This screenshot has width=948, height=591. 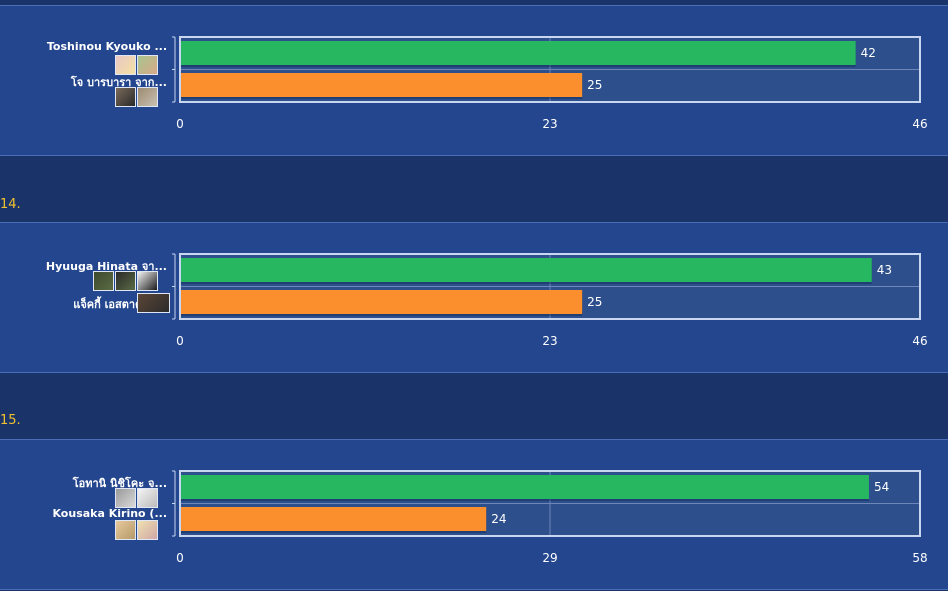 I want to click on bar-chart: 43 25 0 23 46, so click(x=550, y=300).